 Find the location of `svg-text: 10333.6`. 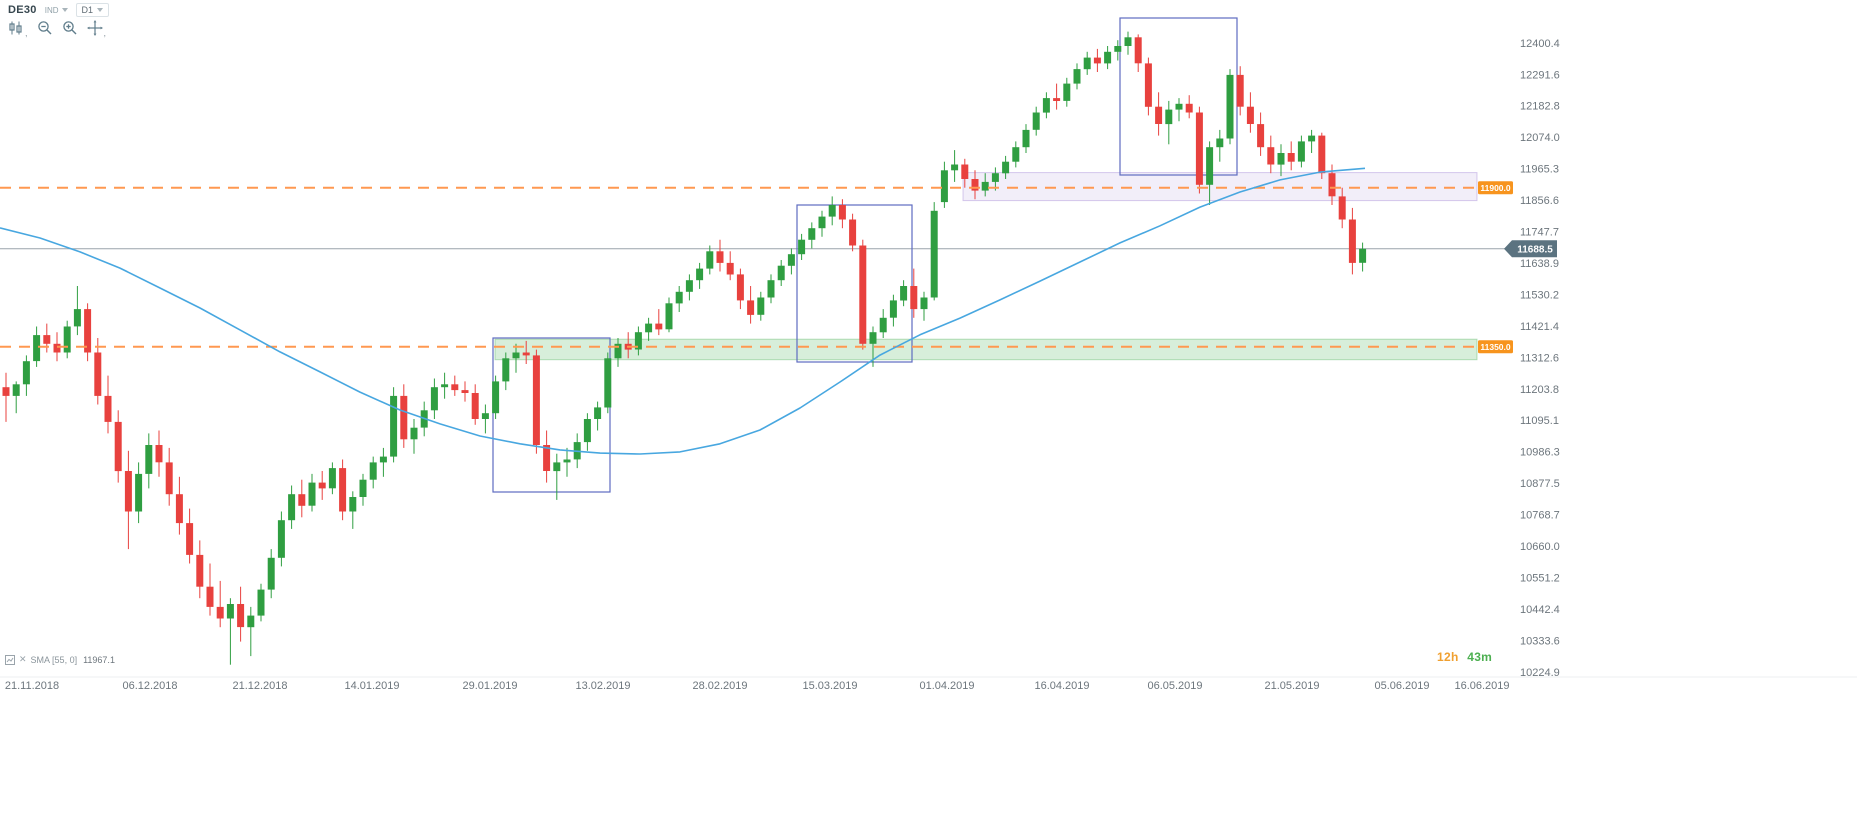

svg-text: 10333.6 is located at coordinates (1540, 641).